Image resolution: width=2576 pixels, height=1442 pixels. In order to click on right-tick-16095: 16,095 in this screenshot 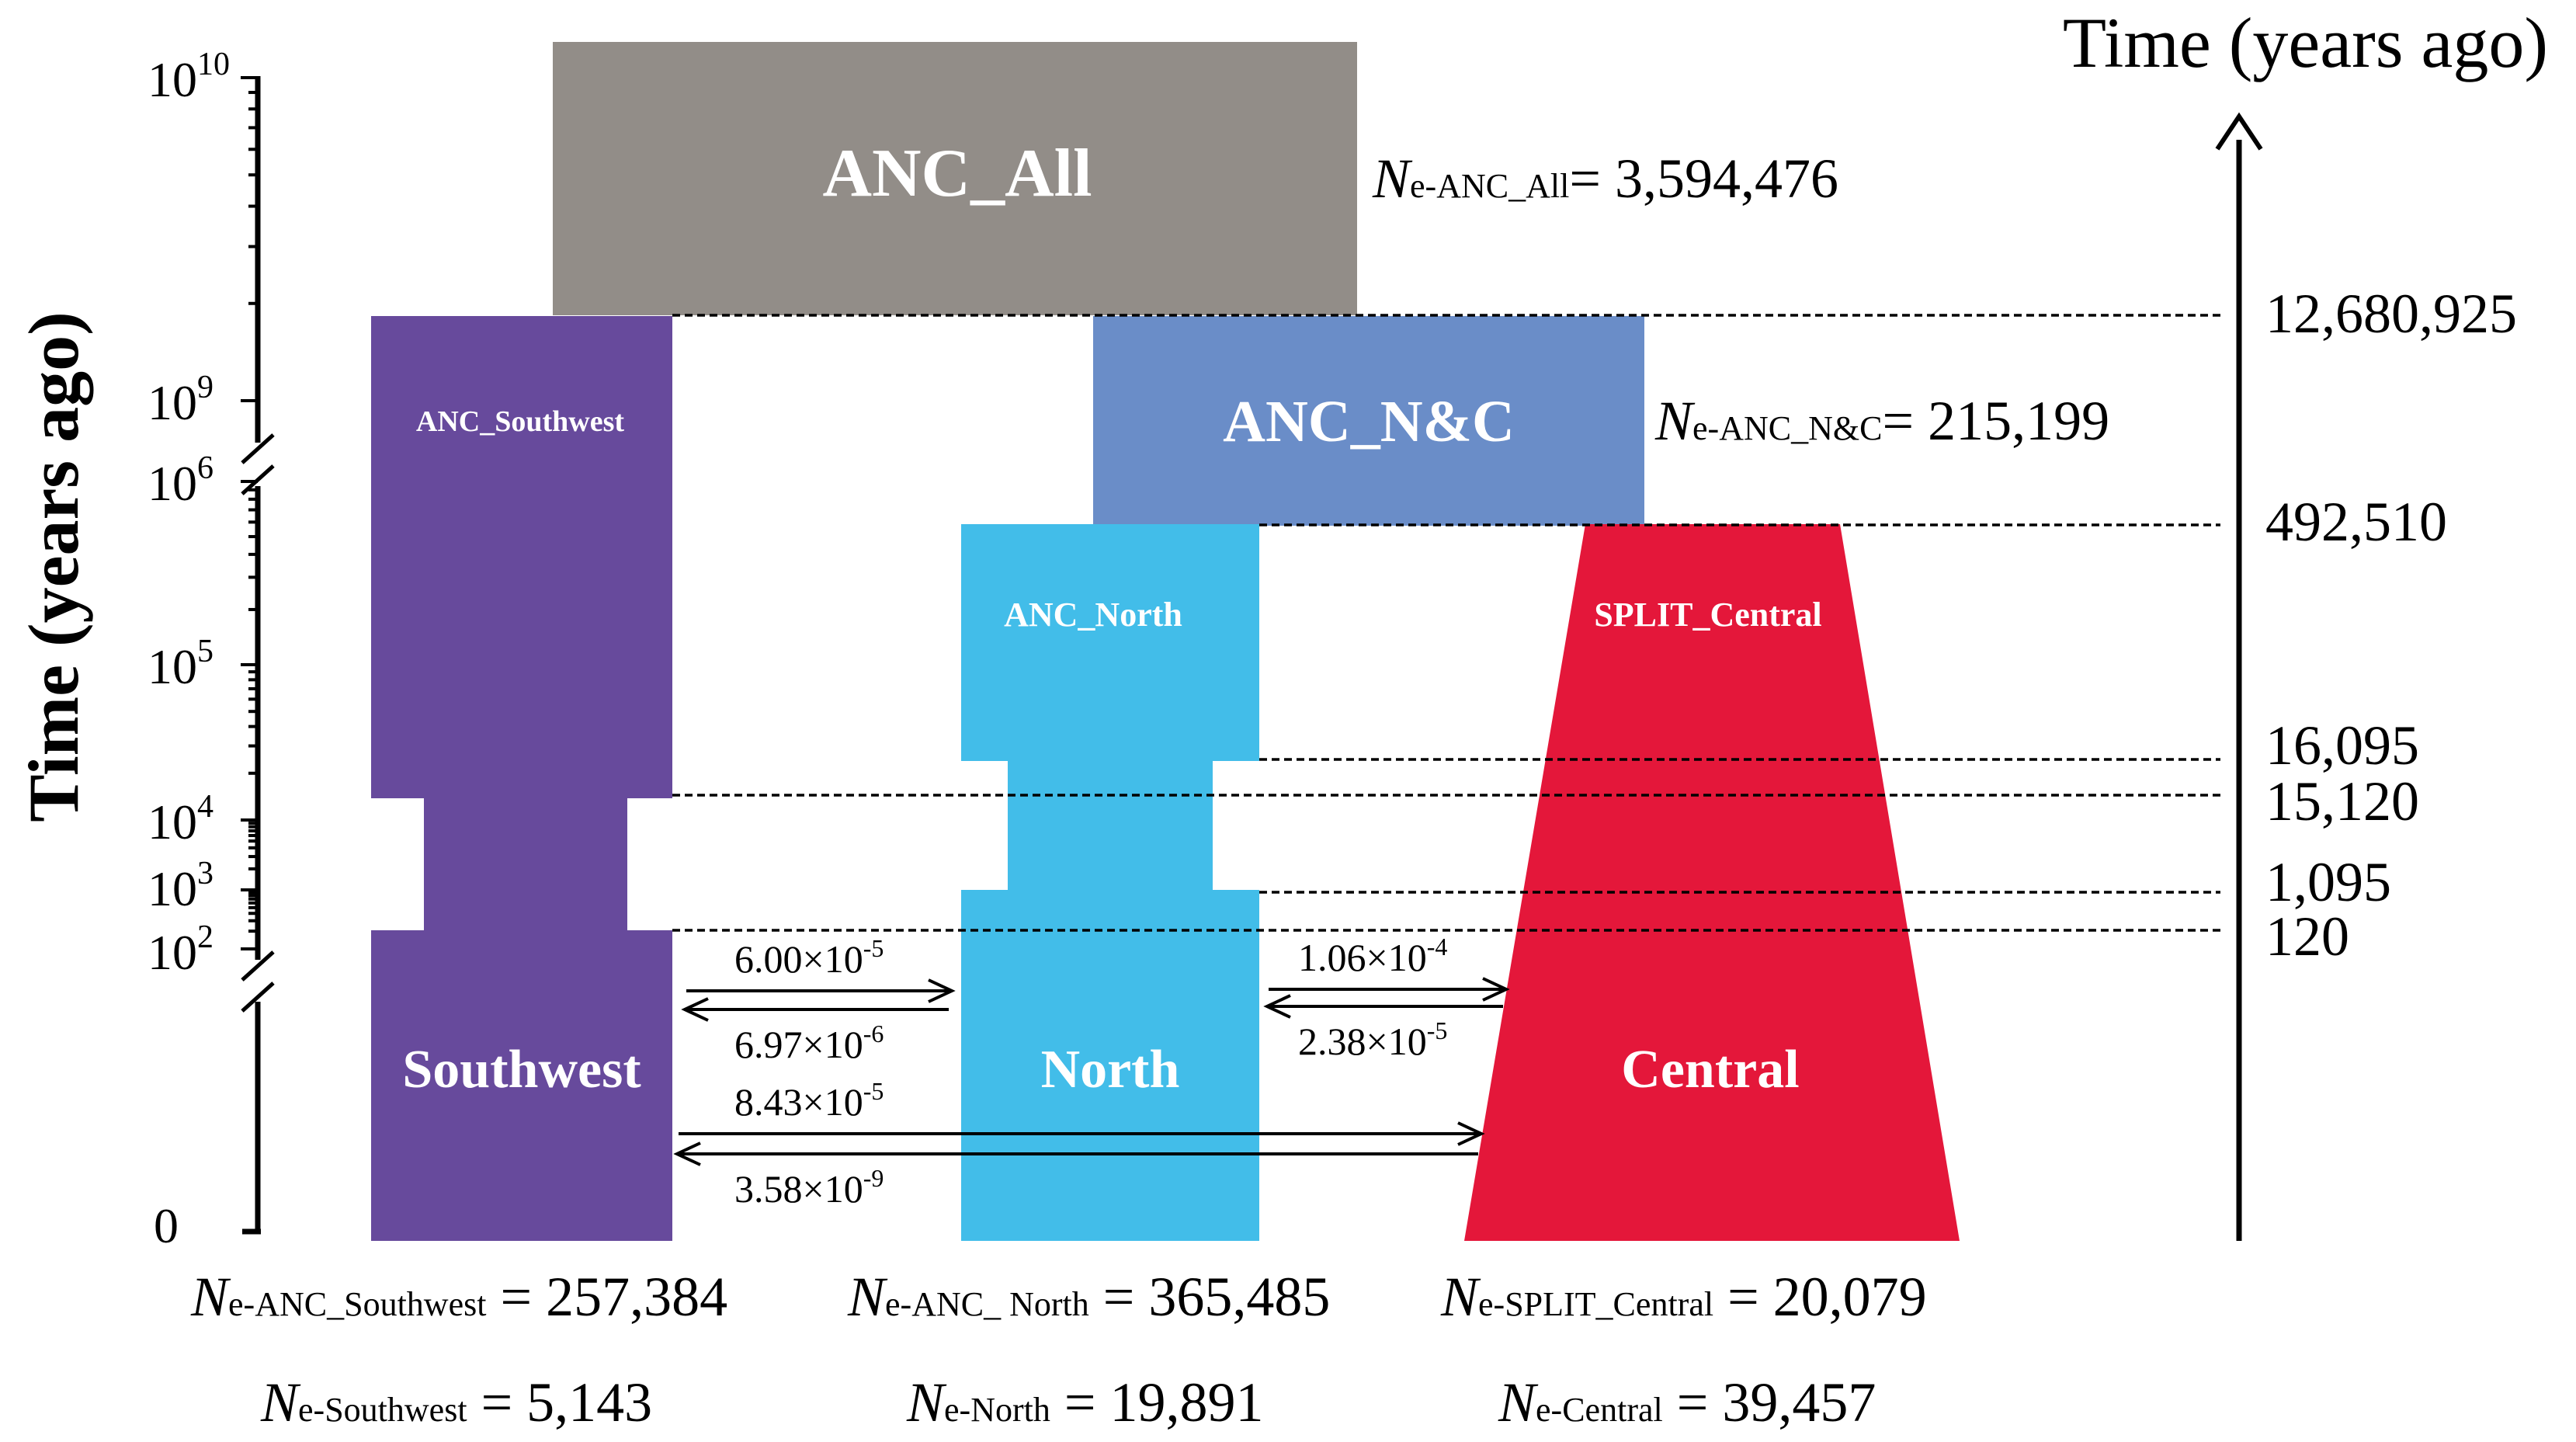, I will do `click(2342, 745)`.